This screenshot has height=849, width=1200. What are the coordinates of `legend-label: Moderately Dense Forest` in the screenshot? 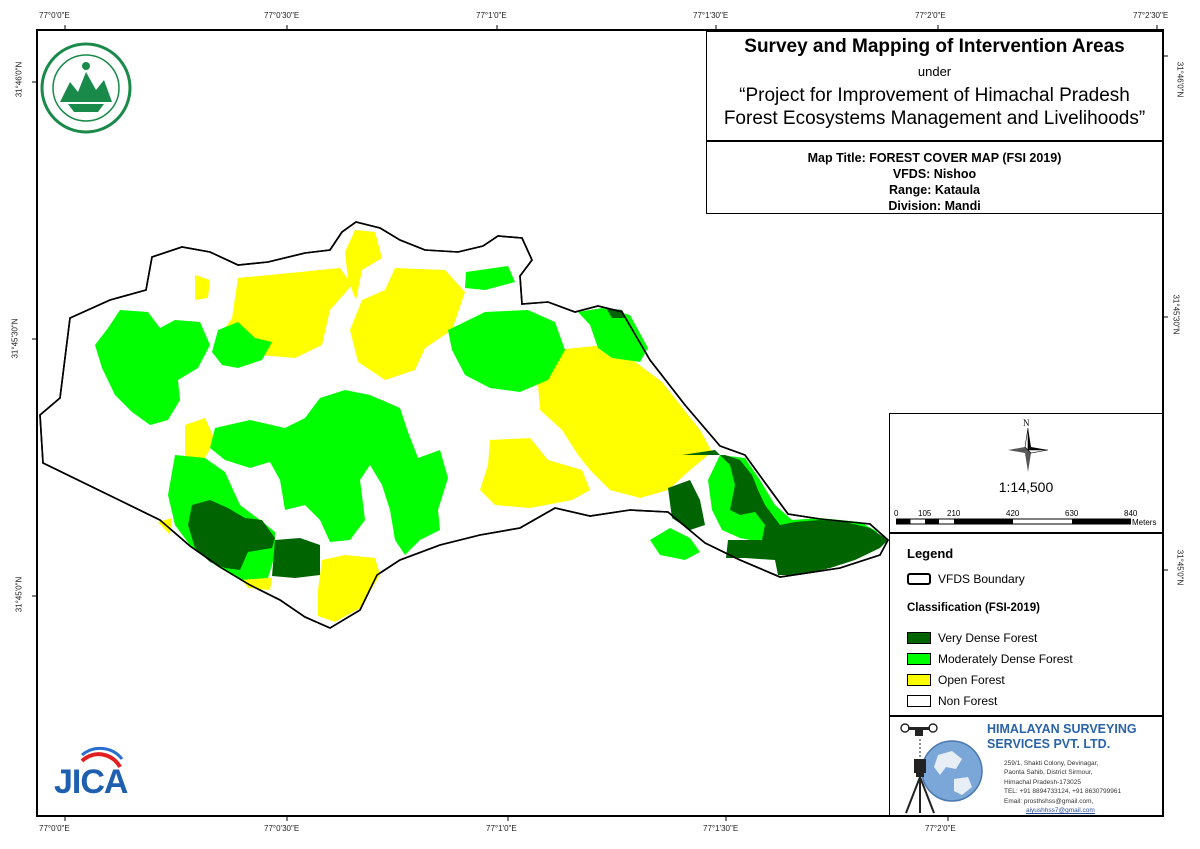 It's located at (1005, 659).